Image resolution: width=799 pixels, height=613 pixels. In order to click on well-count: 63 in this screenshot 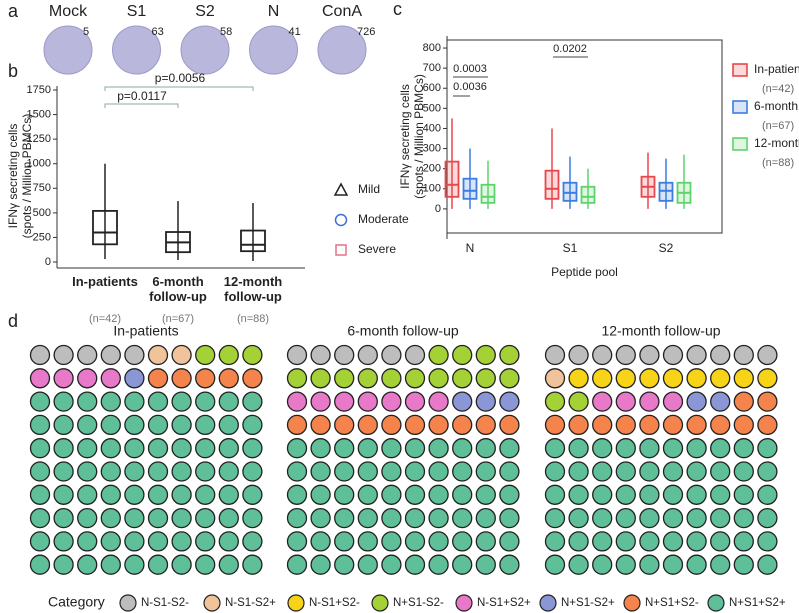, I will do `click(158, 32)`.